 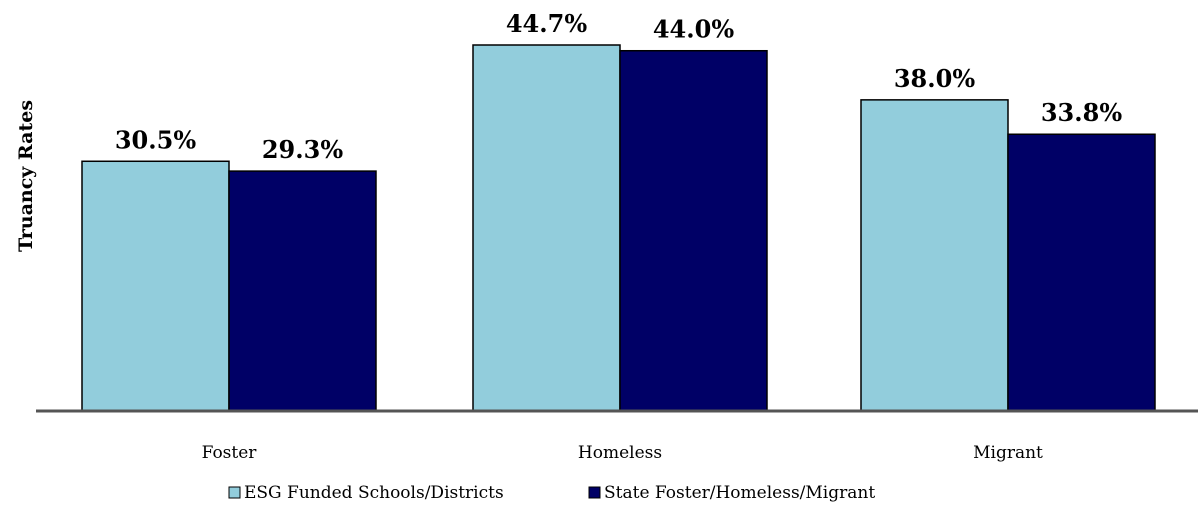 I want to click on data-label-foster-series-1: 30.5%, so click(x=155, y=139).